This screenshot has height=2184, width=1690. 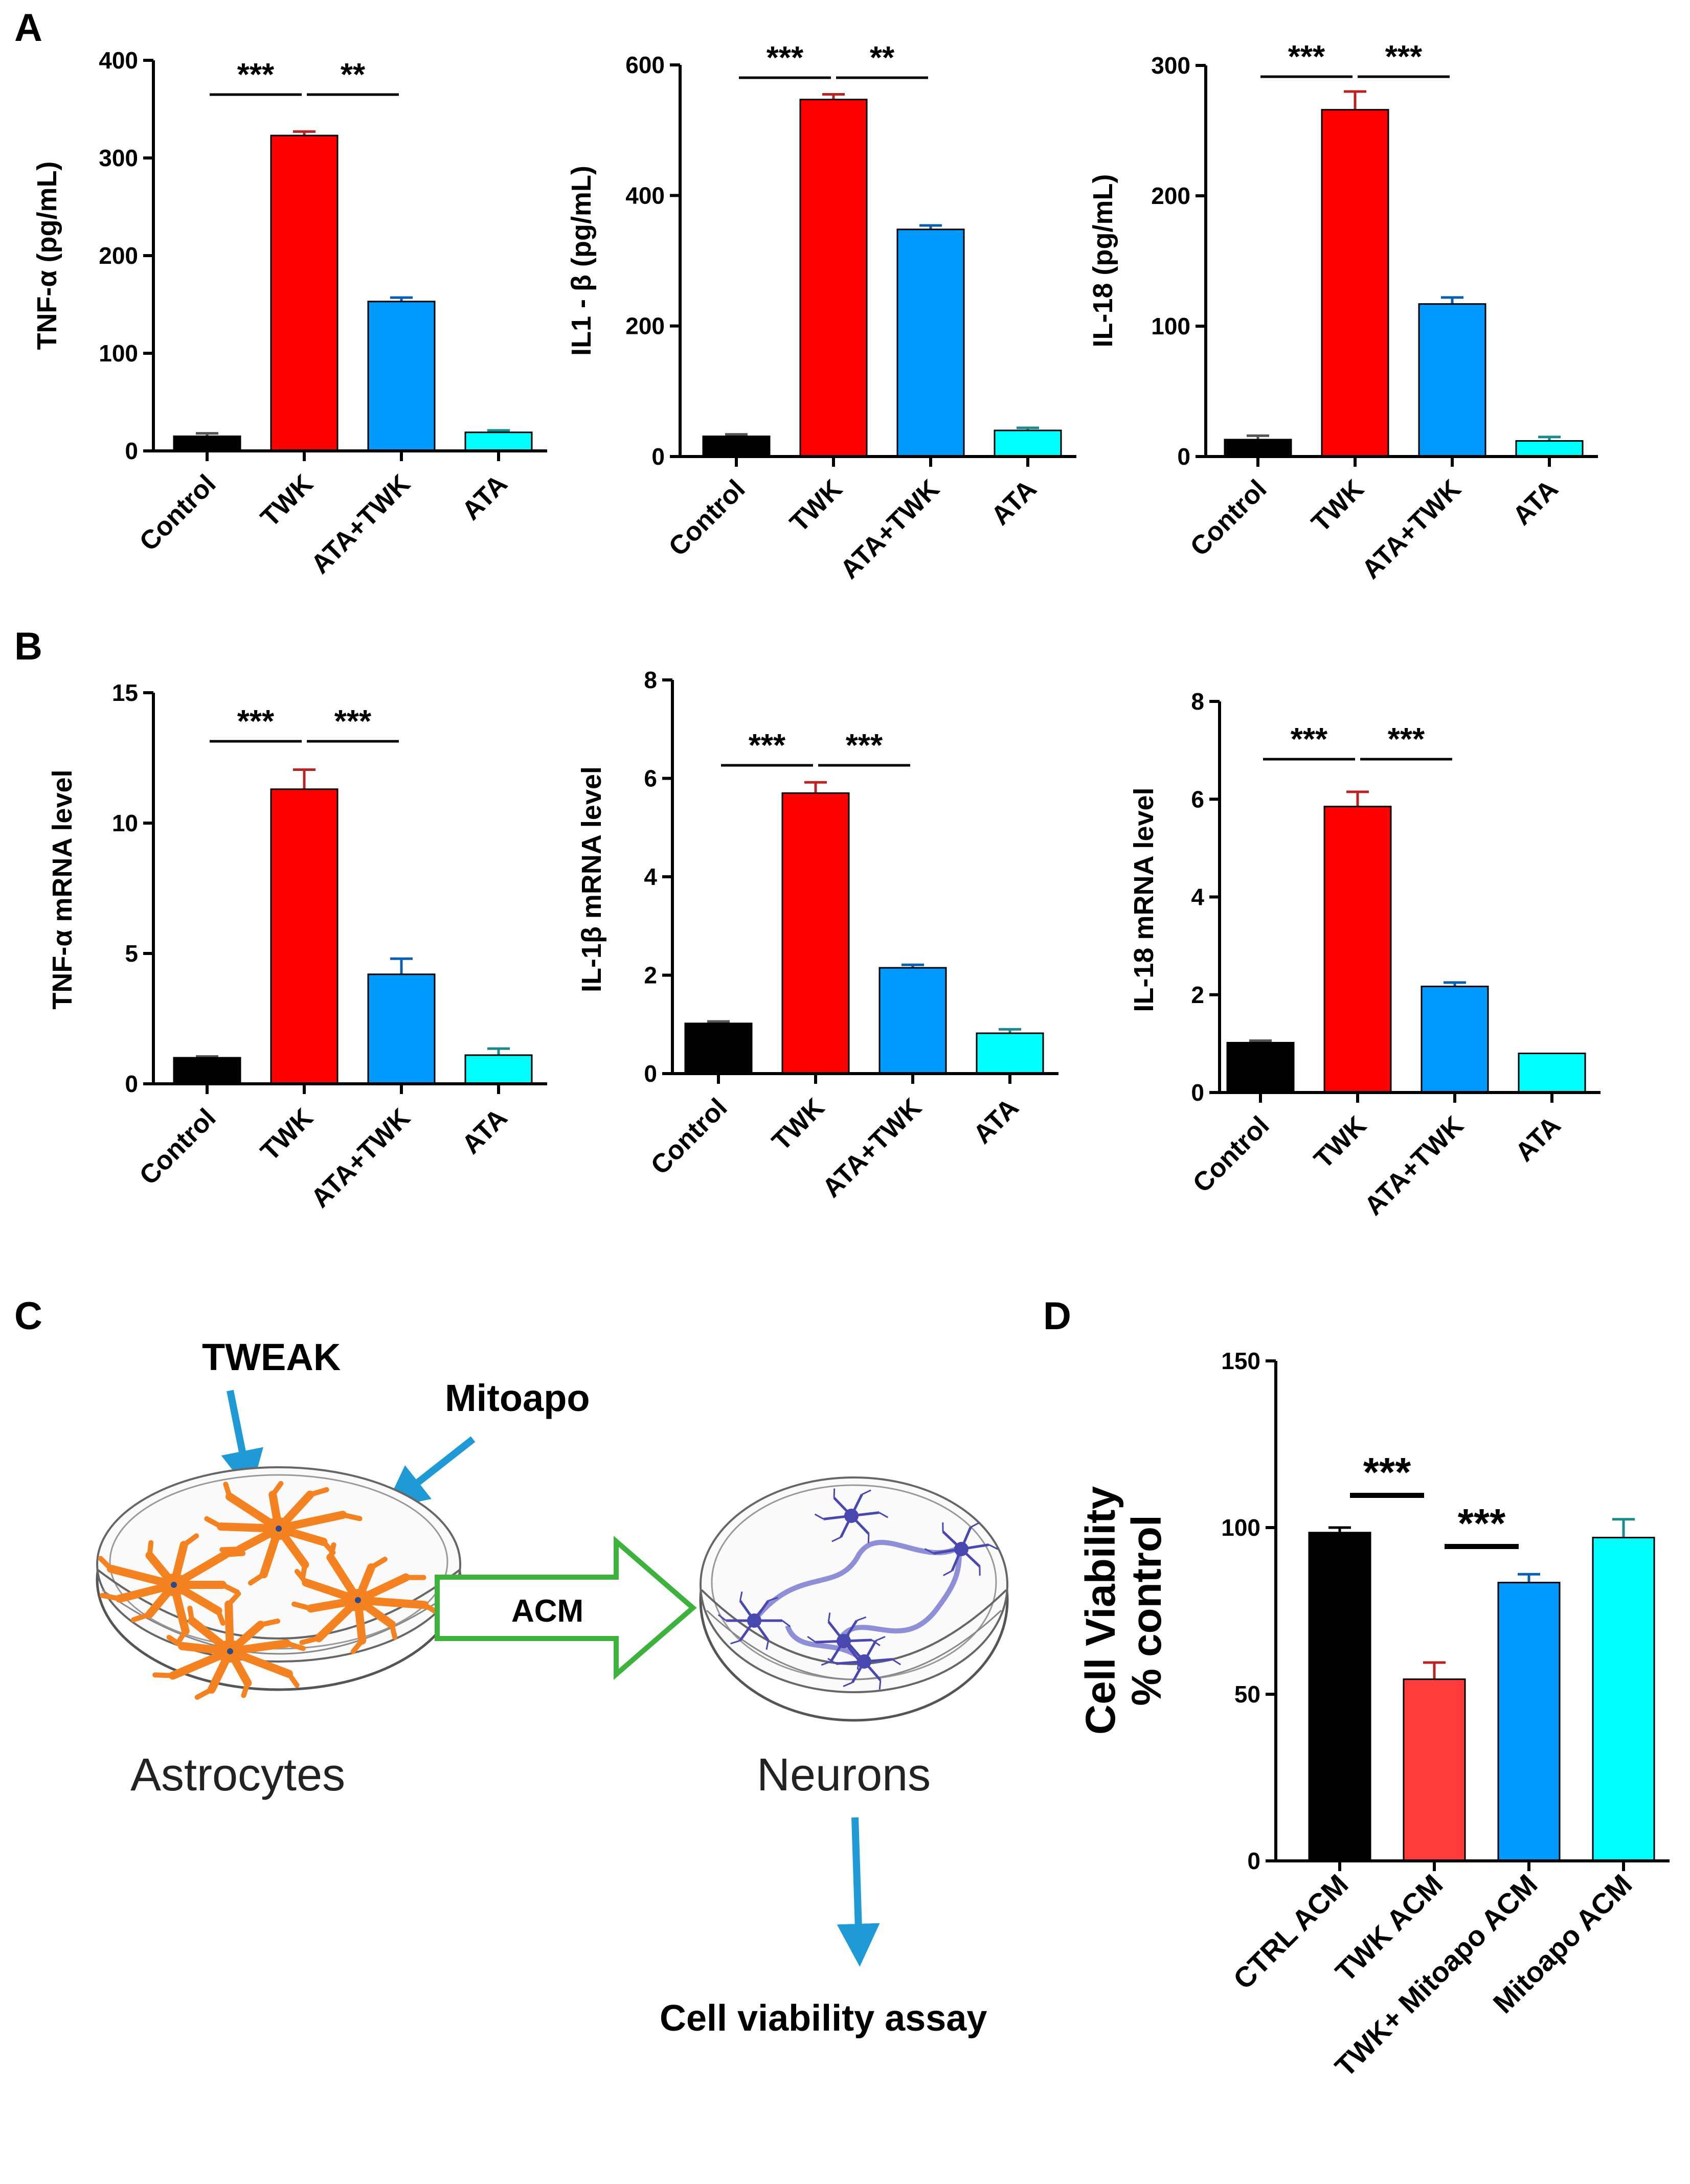 What do you see at coordinates (645, 65) in the screenshot?
I see `y-tick-label: 600` at bounding box center [645, 65].